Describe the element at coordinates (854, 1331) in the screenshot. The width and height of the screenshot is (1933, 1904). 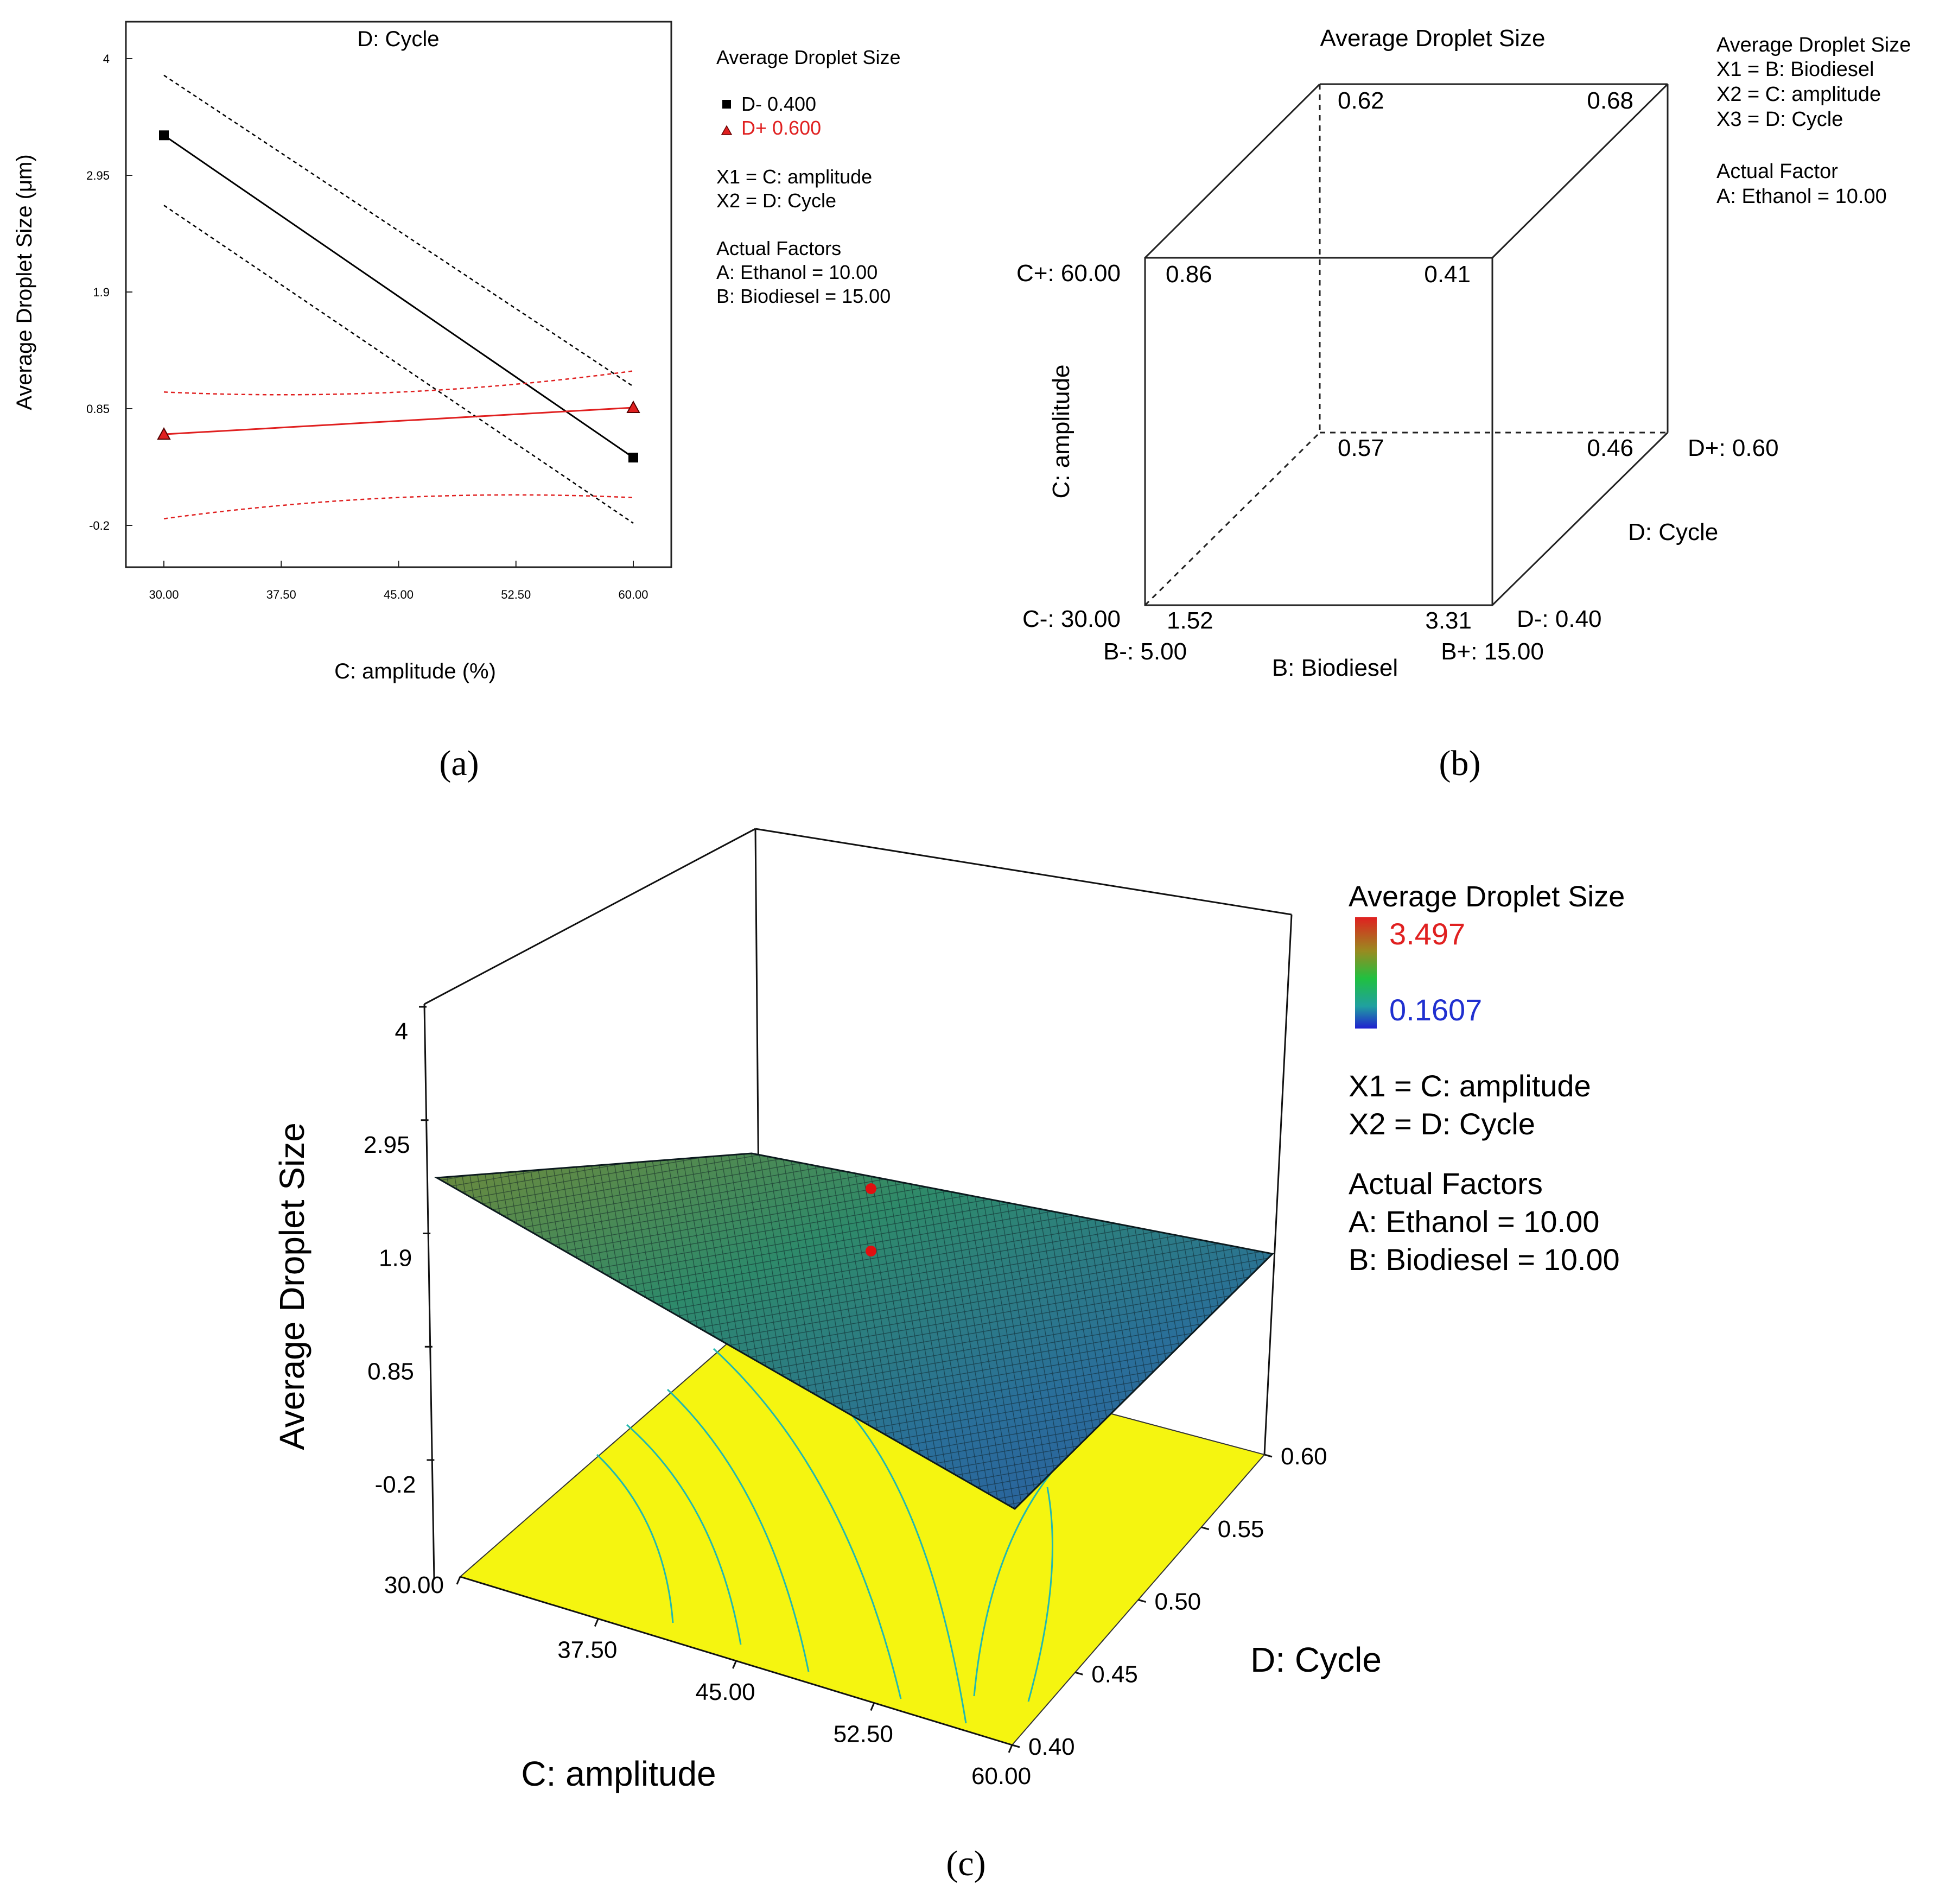
I see `response-surface` at that location.